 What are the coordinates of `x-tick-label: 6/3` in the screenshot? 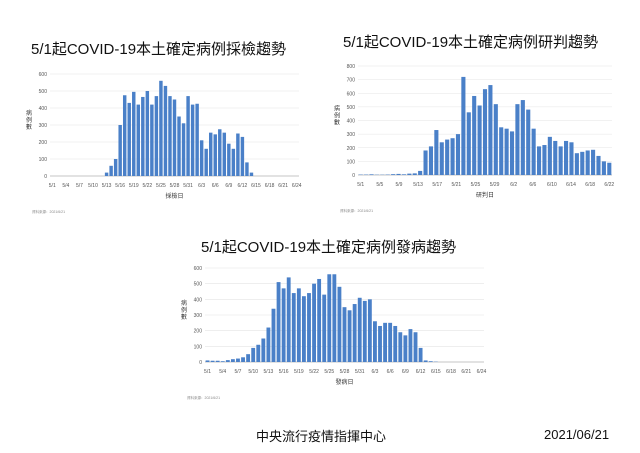 It's located at (374, 372).